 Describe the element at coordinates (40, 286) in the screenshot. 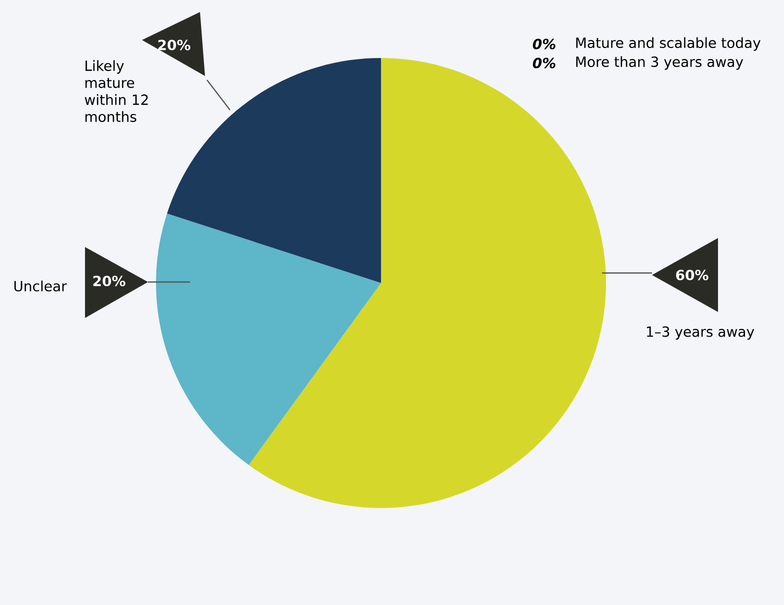

I see `slice-label: Unclear` at that location.